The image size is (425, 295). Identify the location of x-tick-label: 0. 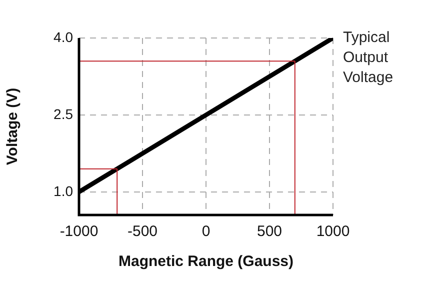
(206, 231).